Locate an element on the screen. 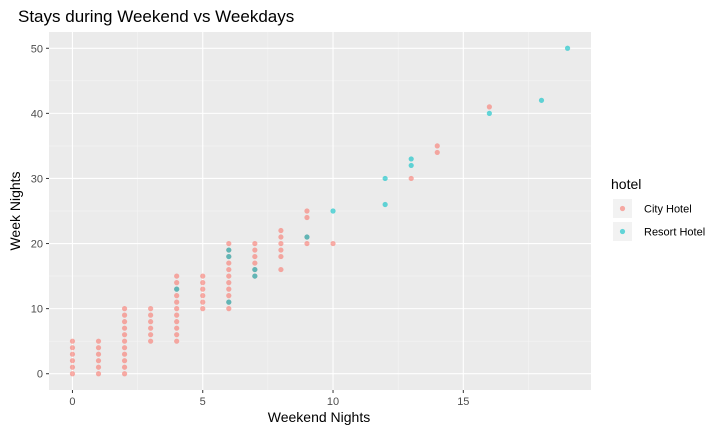  x-tick-label: 15 is located at coordinates (463, 402).